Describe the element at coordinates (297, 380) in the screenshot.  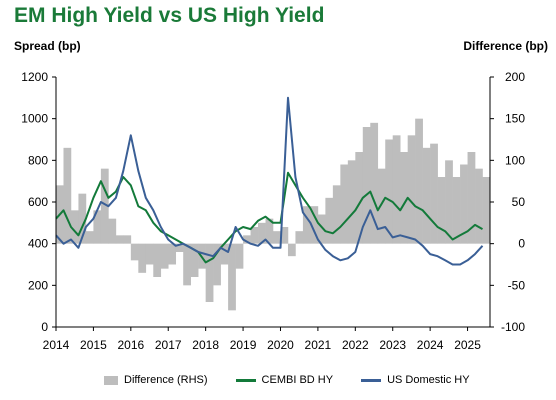
I see `legend-label-cembi: CEMBI BD HY` at that location.